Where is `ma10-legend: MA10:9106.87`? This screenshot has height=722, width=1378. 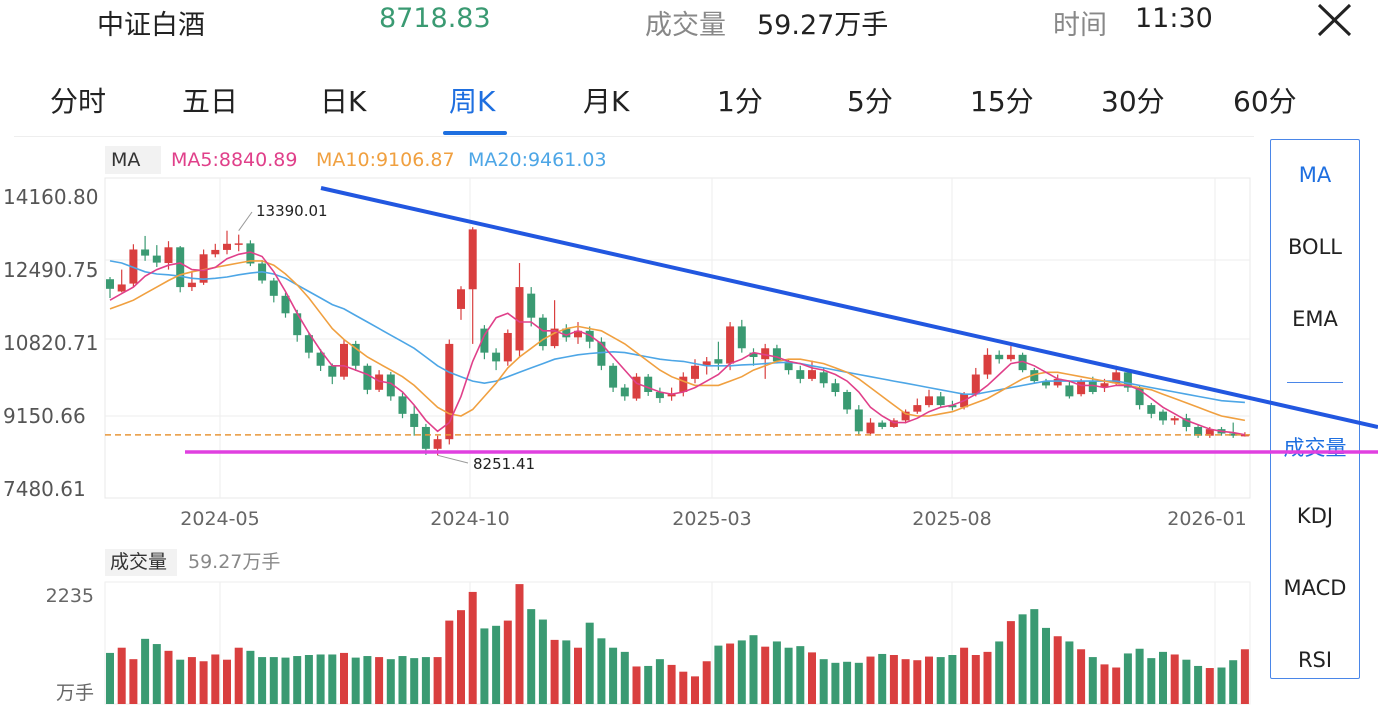
ma10-legend: MA10:9106.87 is located at coordinates (385, 160).